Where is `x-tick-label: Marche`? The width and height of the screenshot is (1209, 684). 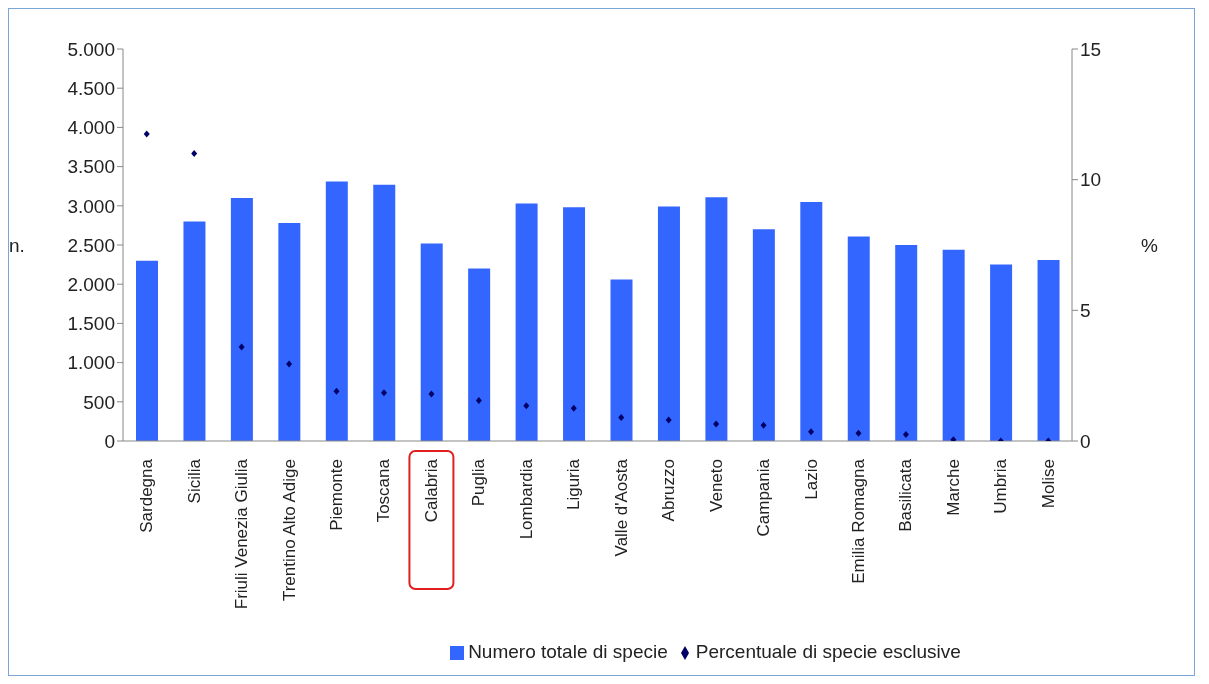
x-tick-label: Marche is located at coordinates (953, 487).